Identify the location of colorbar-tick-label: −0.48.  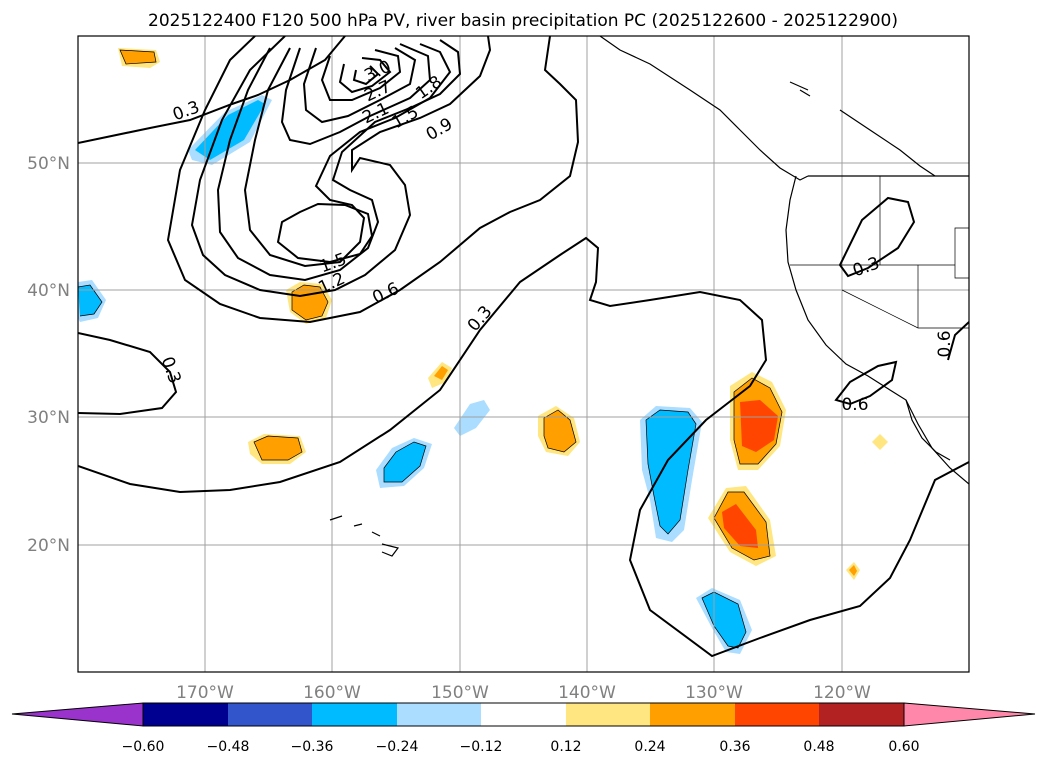
(228, 747).